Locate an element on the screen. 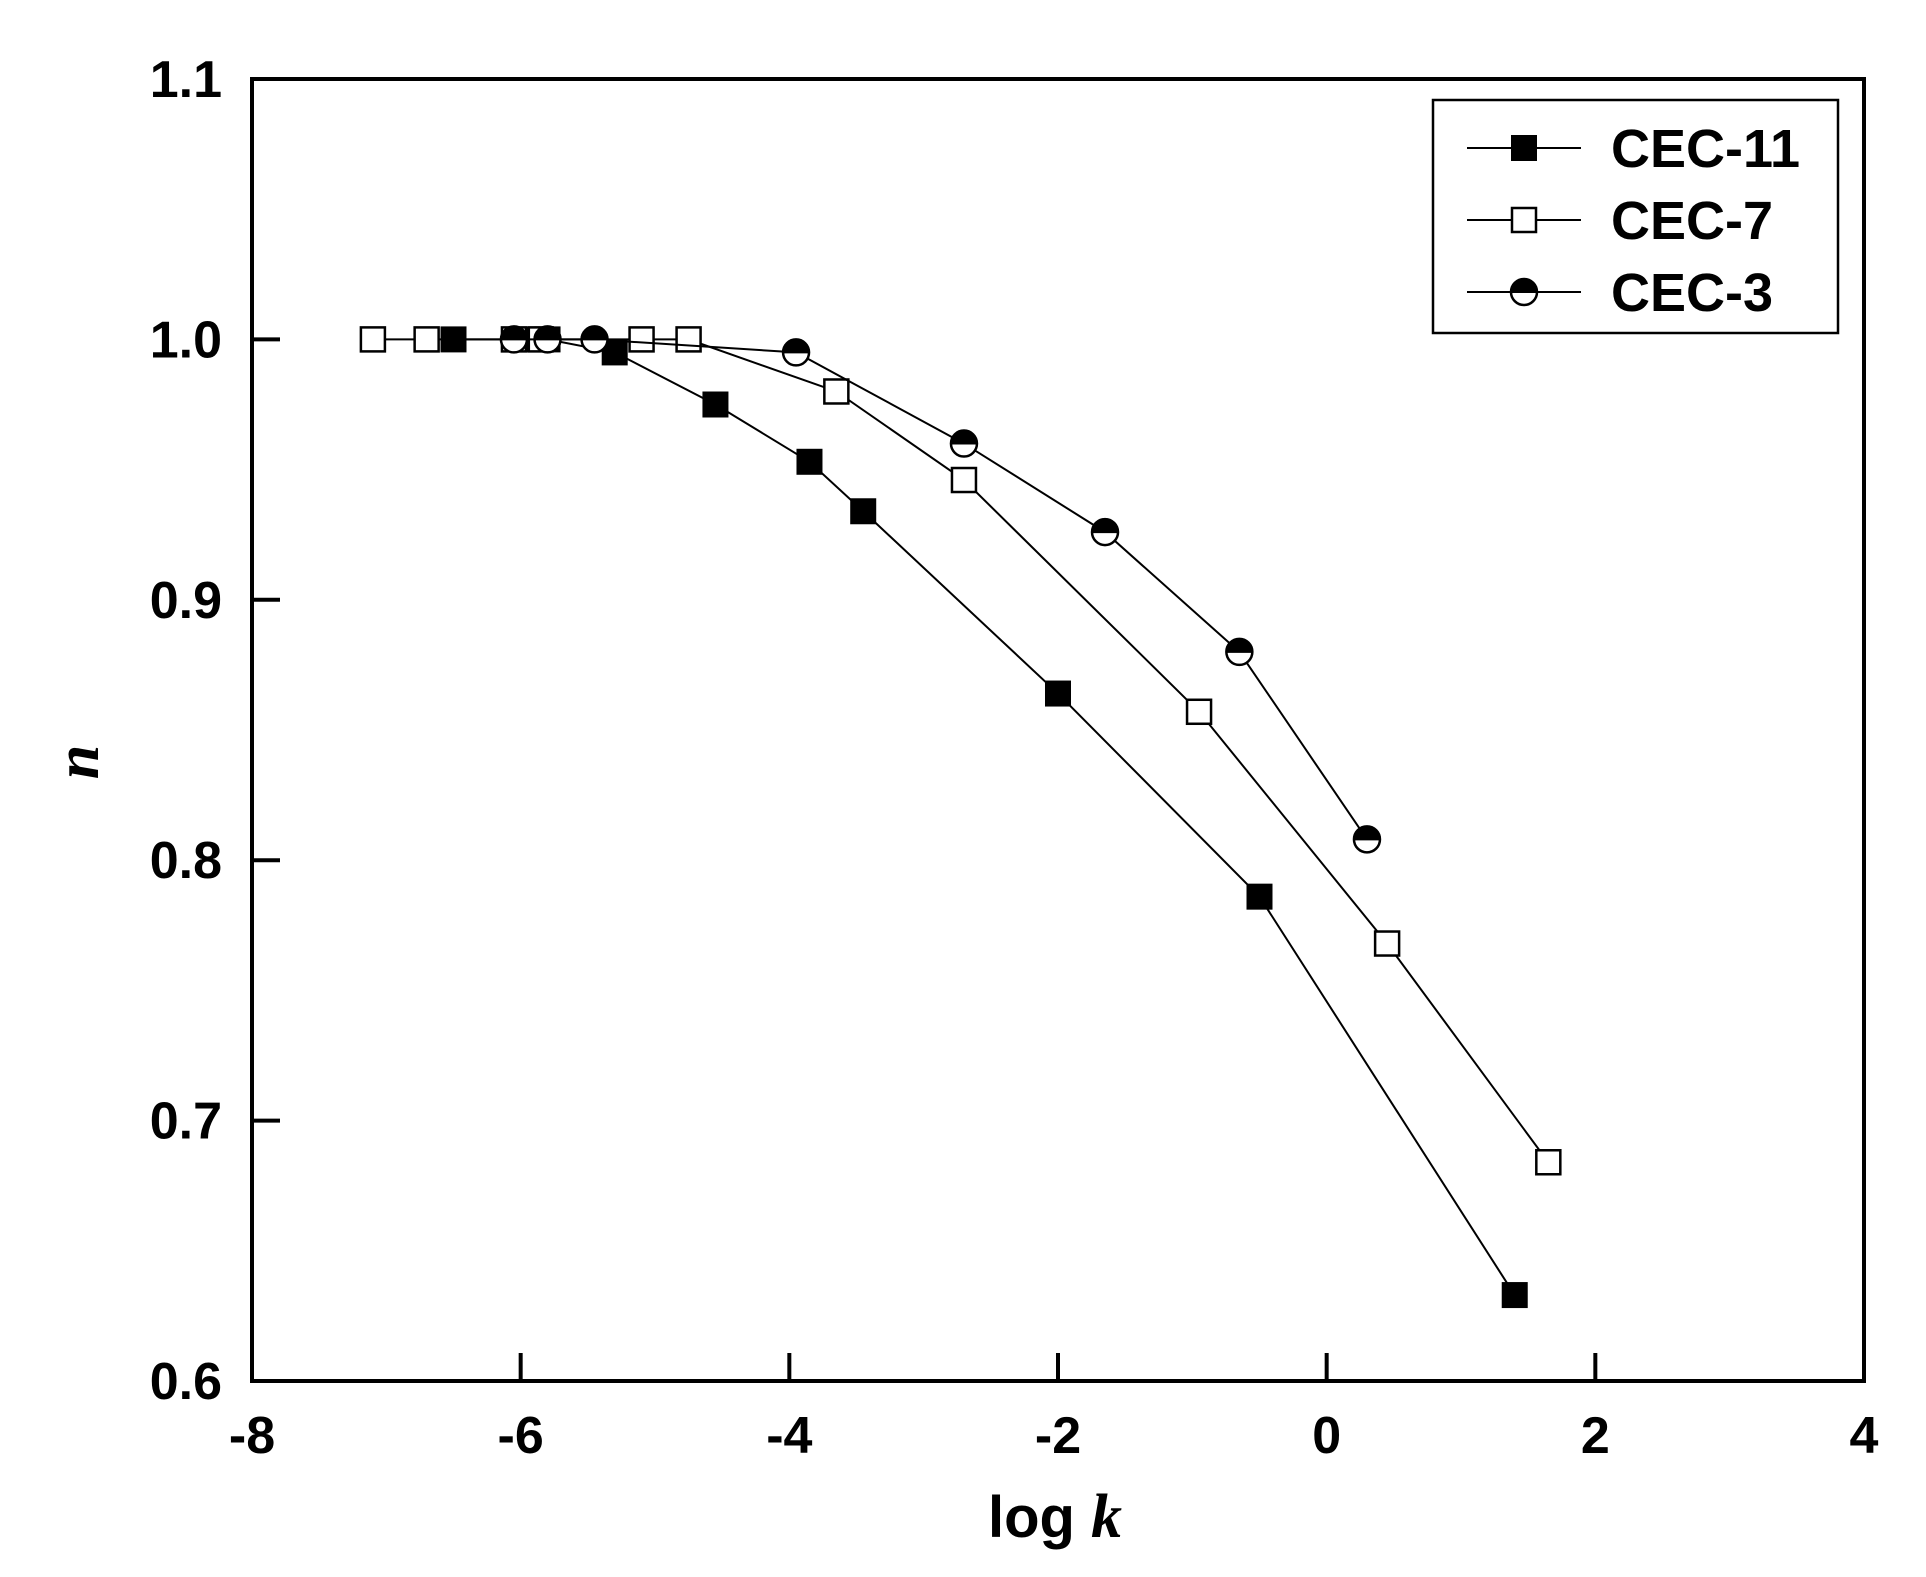 This screenshot has width=1926, height=1577. legend: CEC-11 CEC-7 CEC-3 is located at coordinates (1635, 216).